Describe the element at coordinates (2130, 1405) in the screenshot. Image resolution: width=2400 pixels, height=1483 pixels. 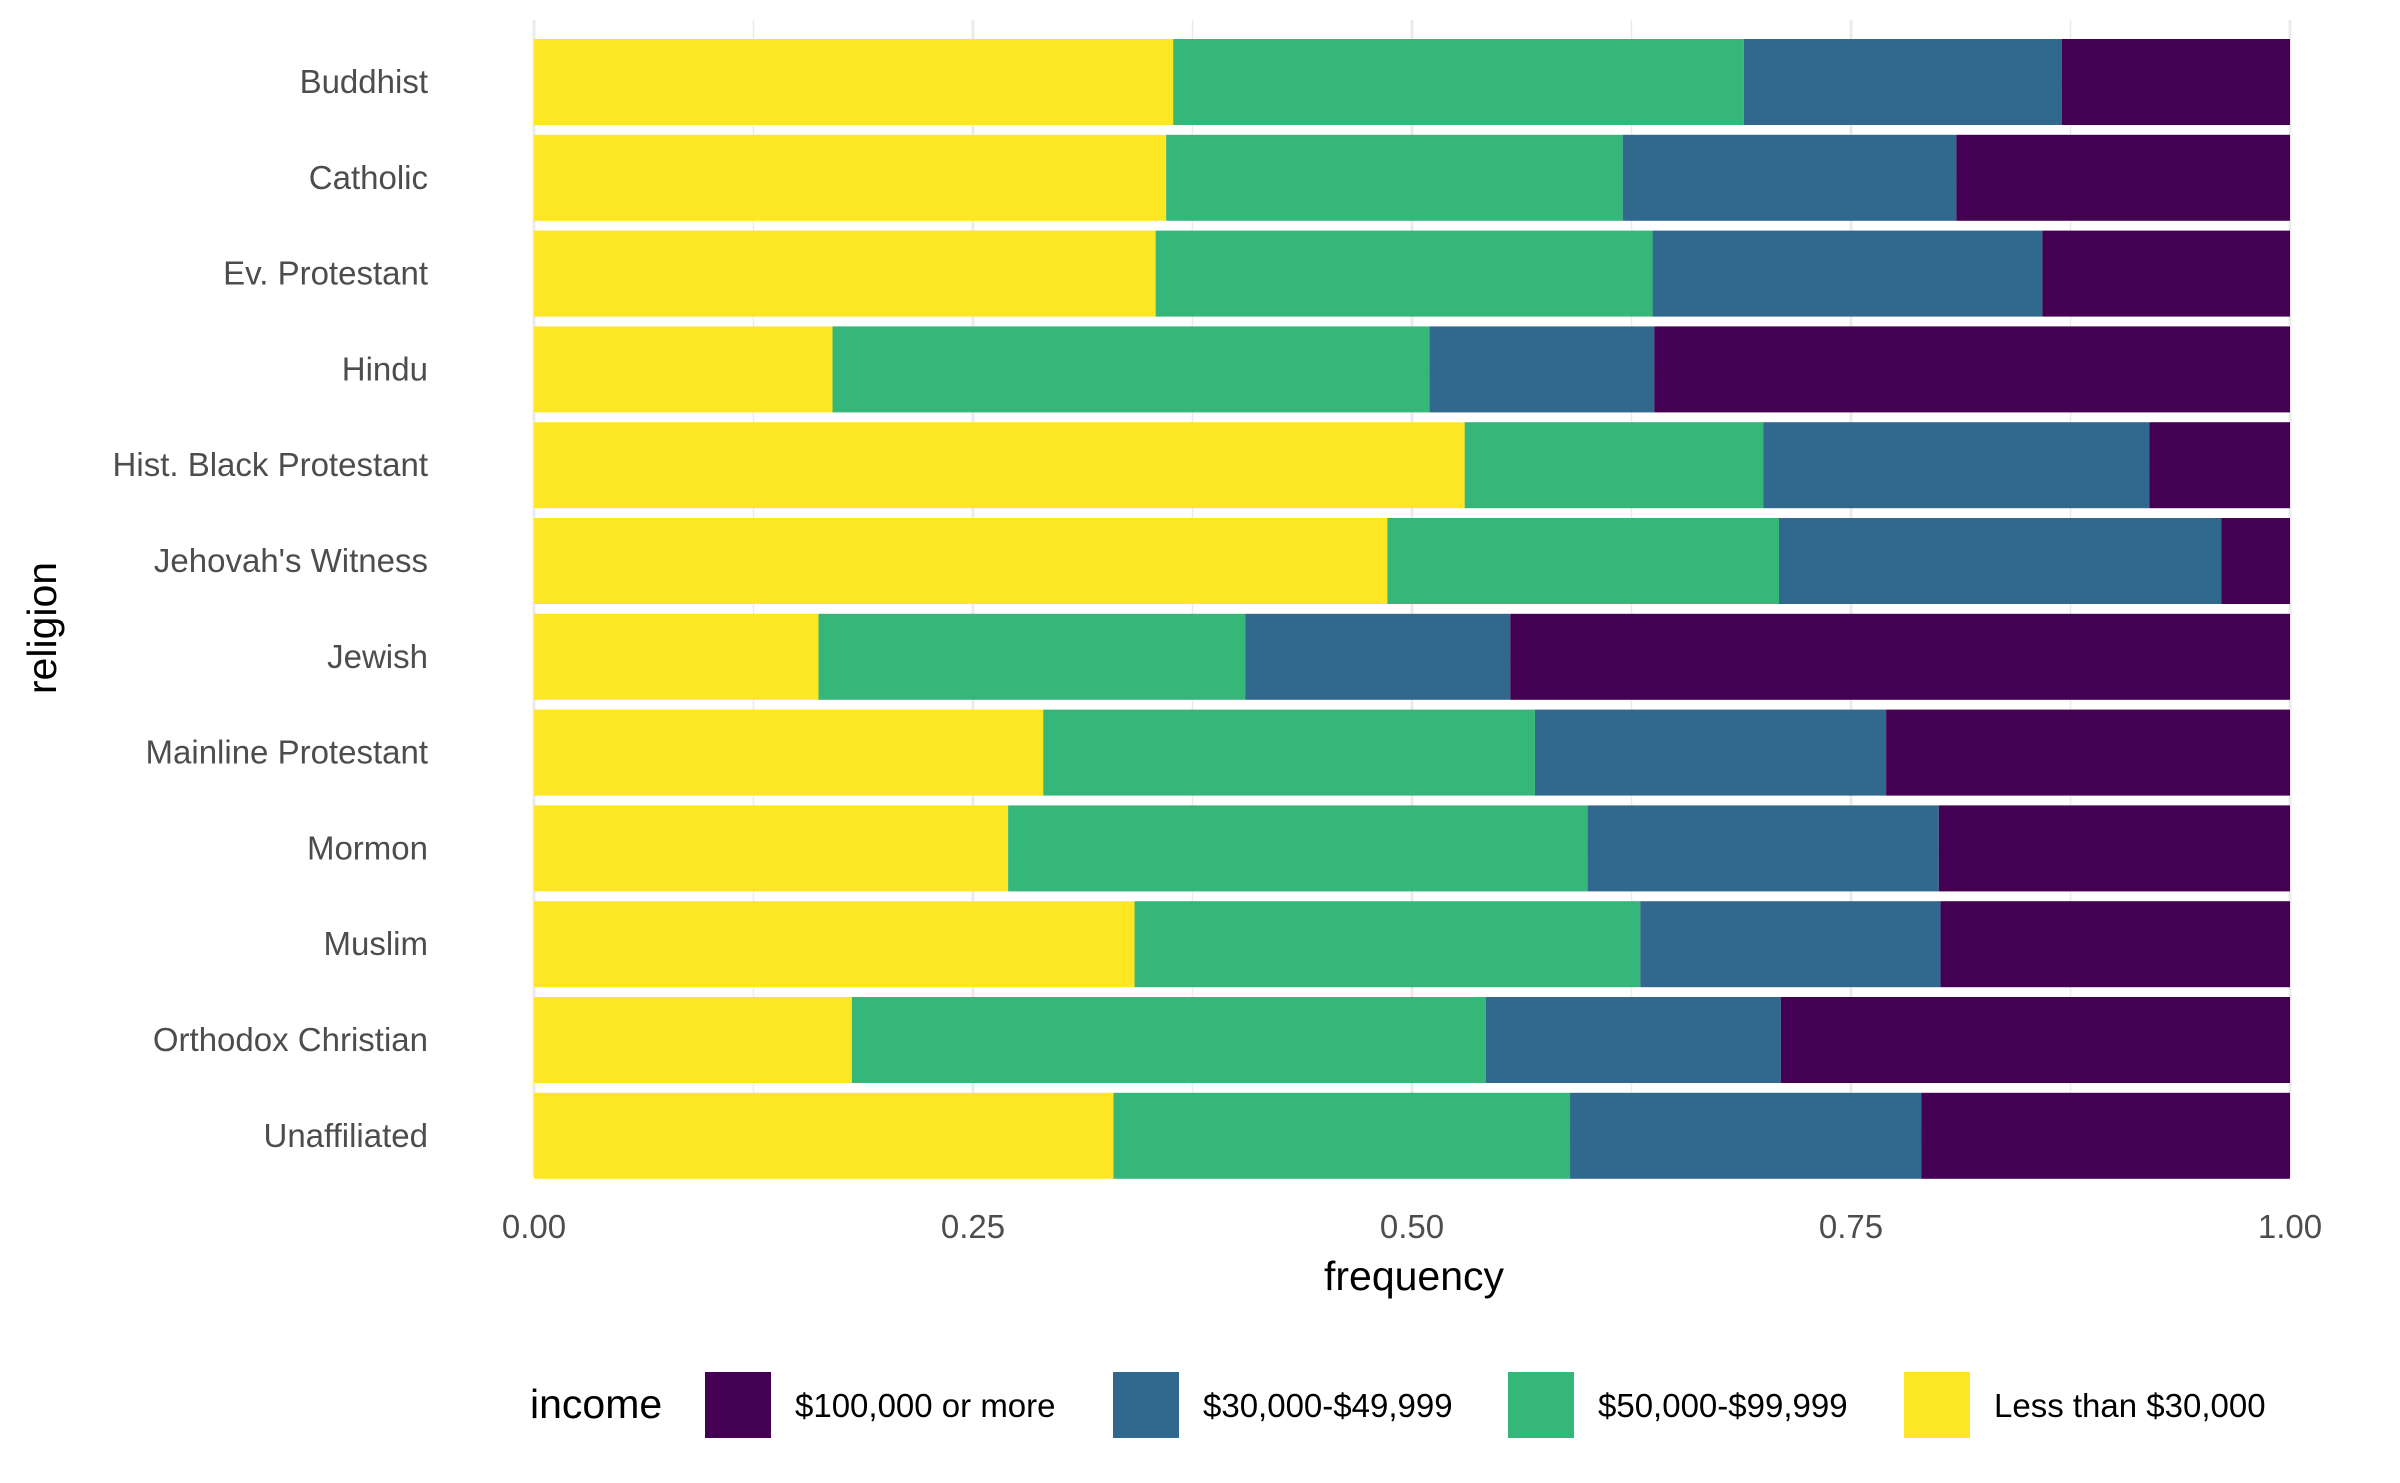
I see `legend-label: Less than $30,000` at that location.